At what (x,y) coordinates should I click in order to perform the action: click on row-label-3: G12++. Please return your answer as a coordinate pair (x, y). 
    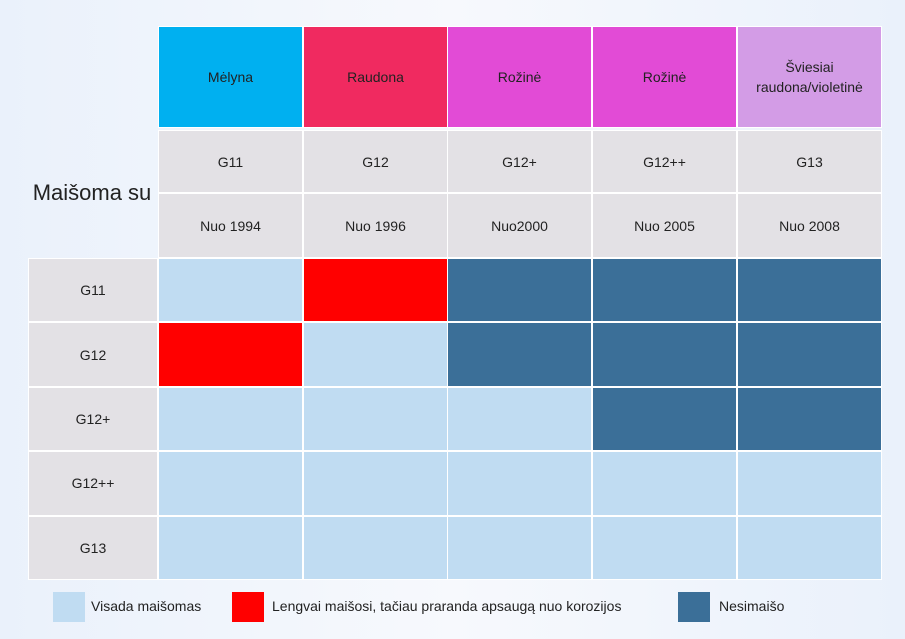
    Looking at the image, I should click on (93, 483).